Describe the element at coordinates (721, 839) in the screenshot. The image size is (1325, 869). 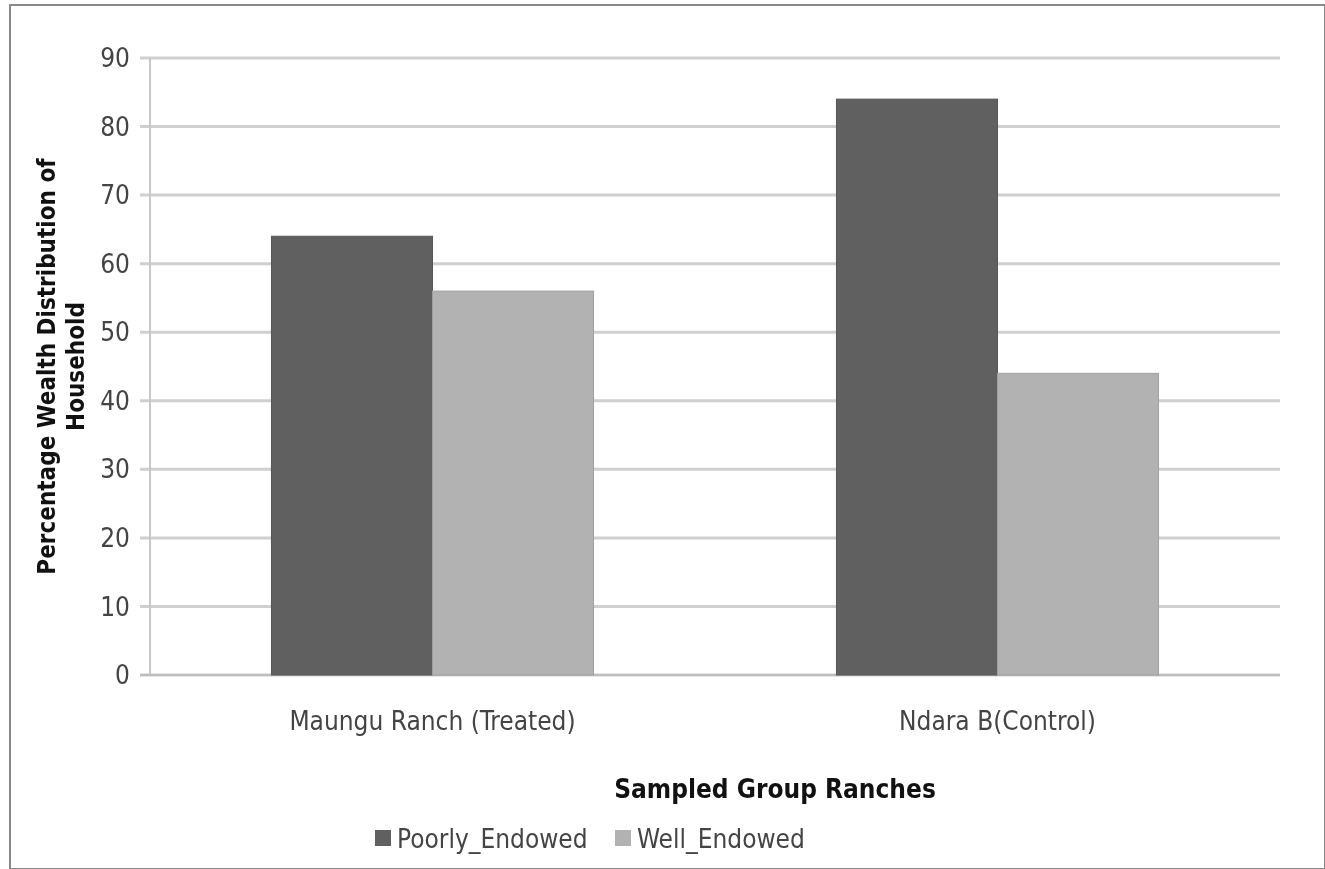
I see `legend-label: Well_Endowed` at that location.